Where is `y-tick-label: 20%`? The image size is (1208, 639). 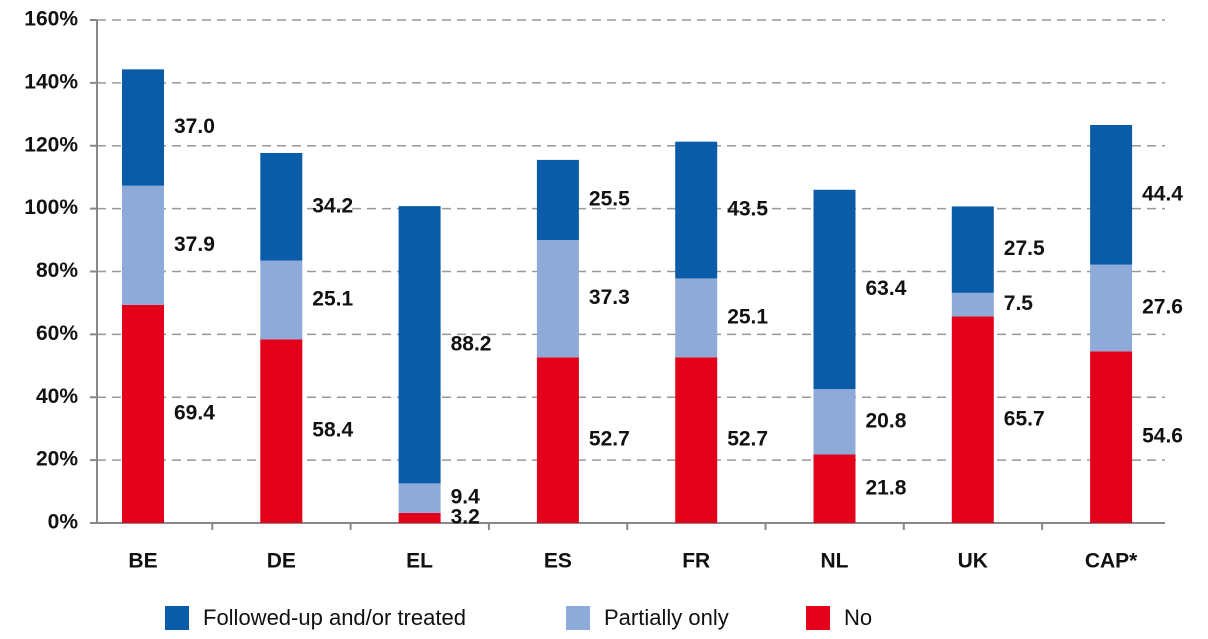 y-tick-label: 20% is located at coordinates (57, 459).